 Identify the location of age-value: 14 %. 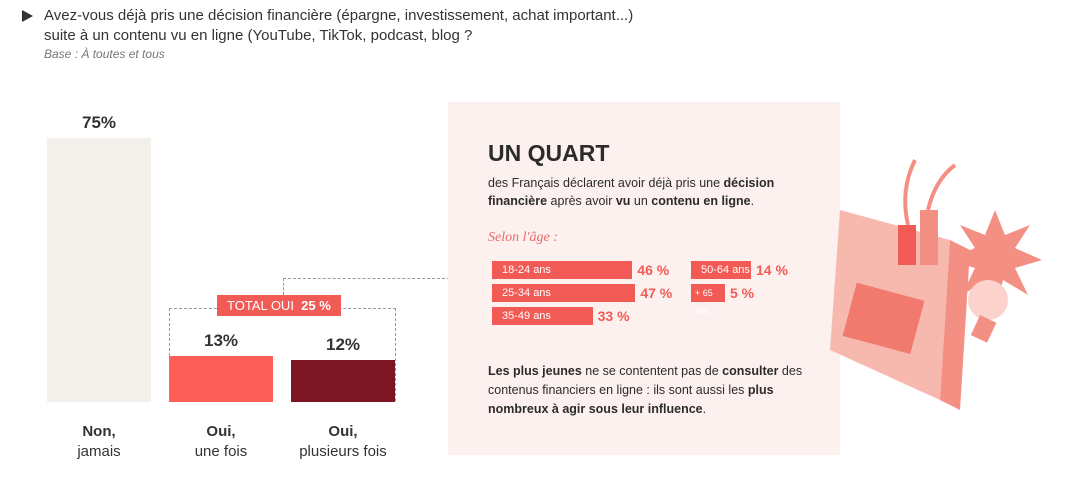
(772, 270).